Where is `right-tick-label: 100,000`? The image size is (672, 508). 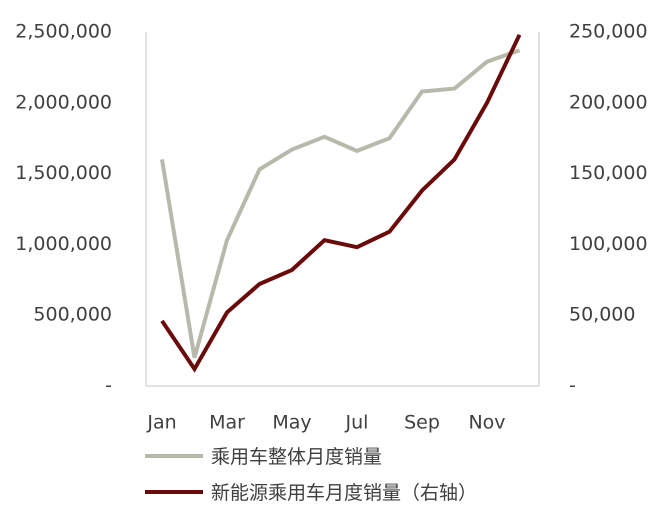
right-tick-label: 100,000 is located at coordinates (608, 244).